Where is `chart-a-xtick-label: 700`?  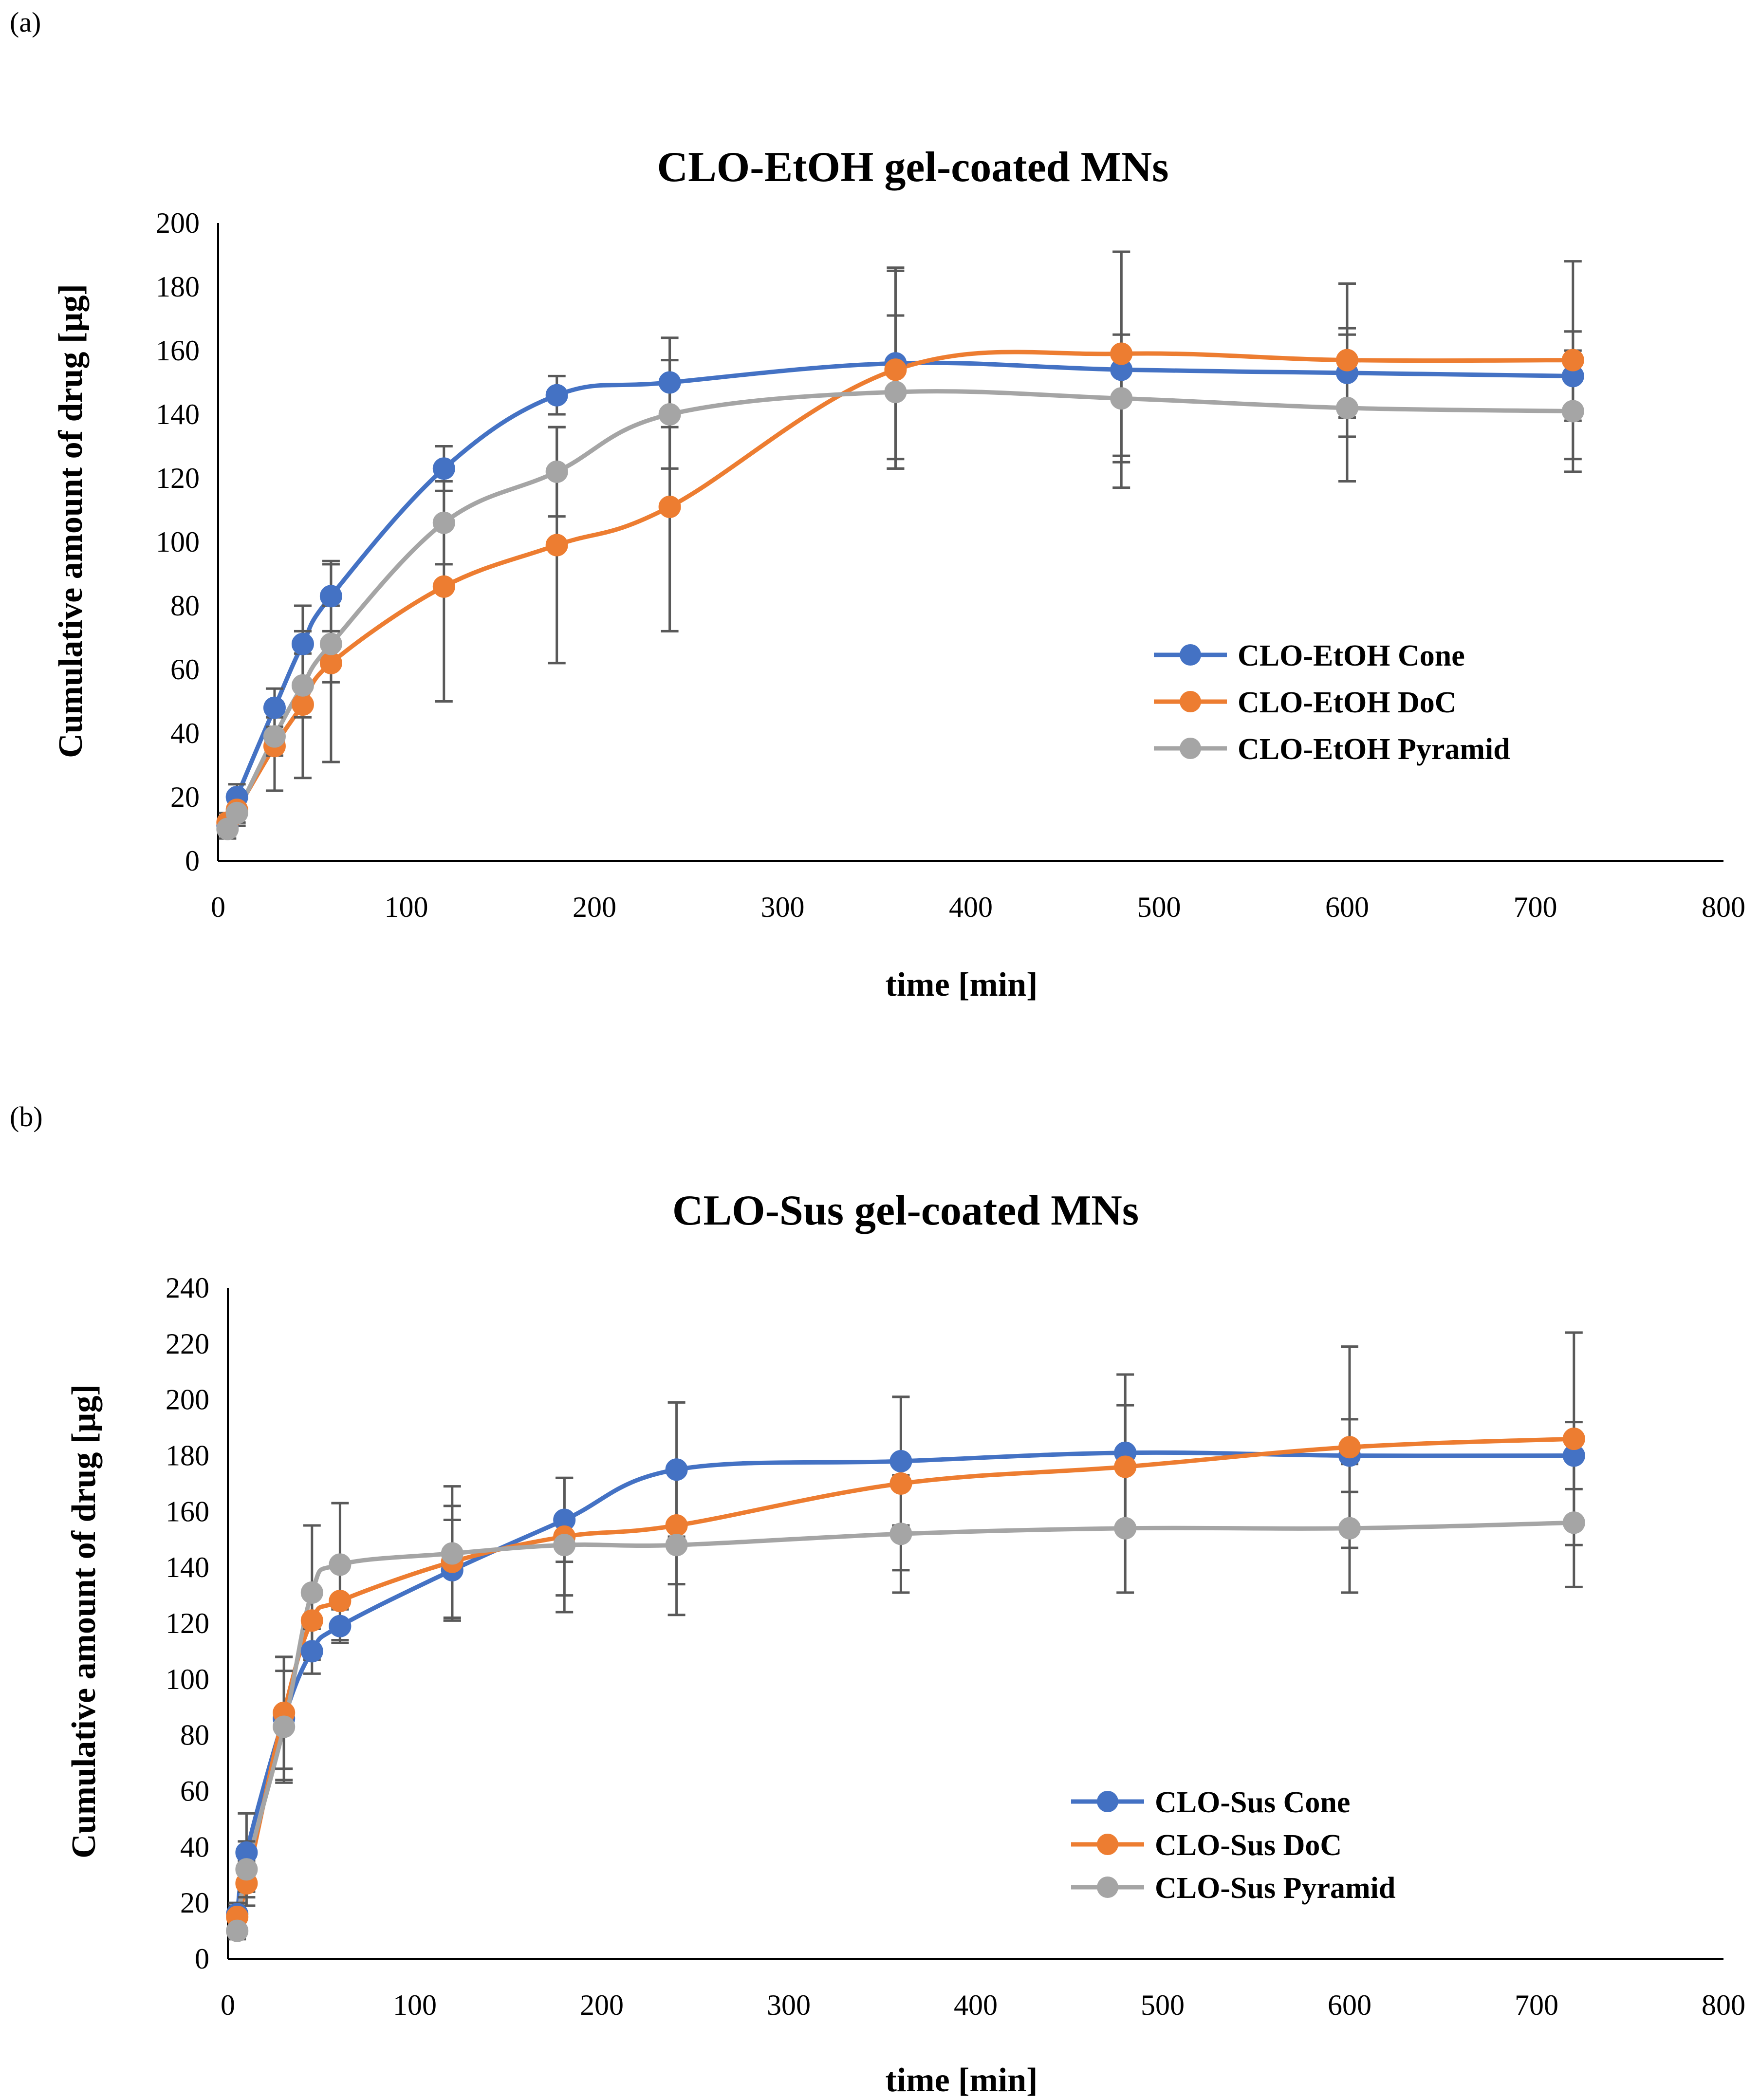 chart-a-xtick-label: 700 is located at coordinates (1535, 907).